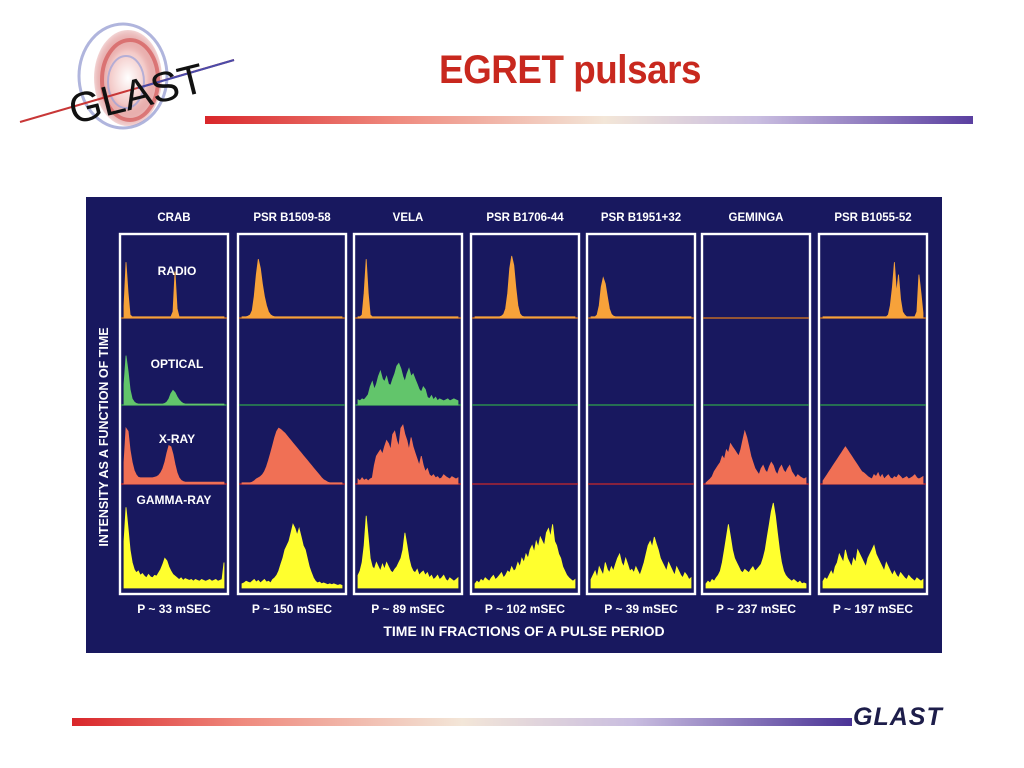 This screenshot has width=1024, height=768. I want to click on x-axis-label: TIME IN FRACTIONS OF A PULSE PERIOD, so click(523, 631).